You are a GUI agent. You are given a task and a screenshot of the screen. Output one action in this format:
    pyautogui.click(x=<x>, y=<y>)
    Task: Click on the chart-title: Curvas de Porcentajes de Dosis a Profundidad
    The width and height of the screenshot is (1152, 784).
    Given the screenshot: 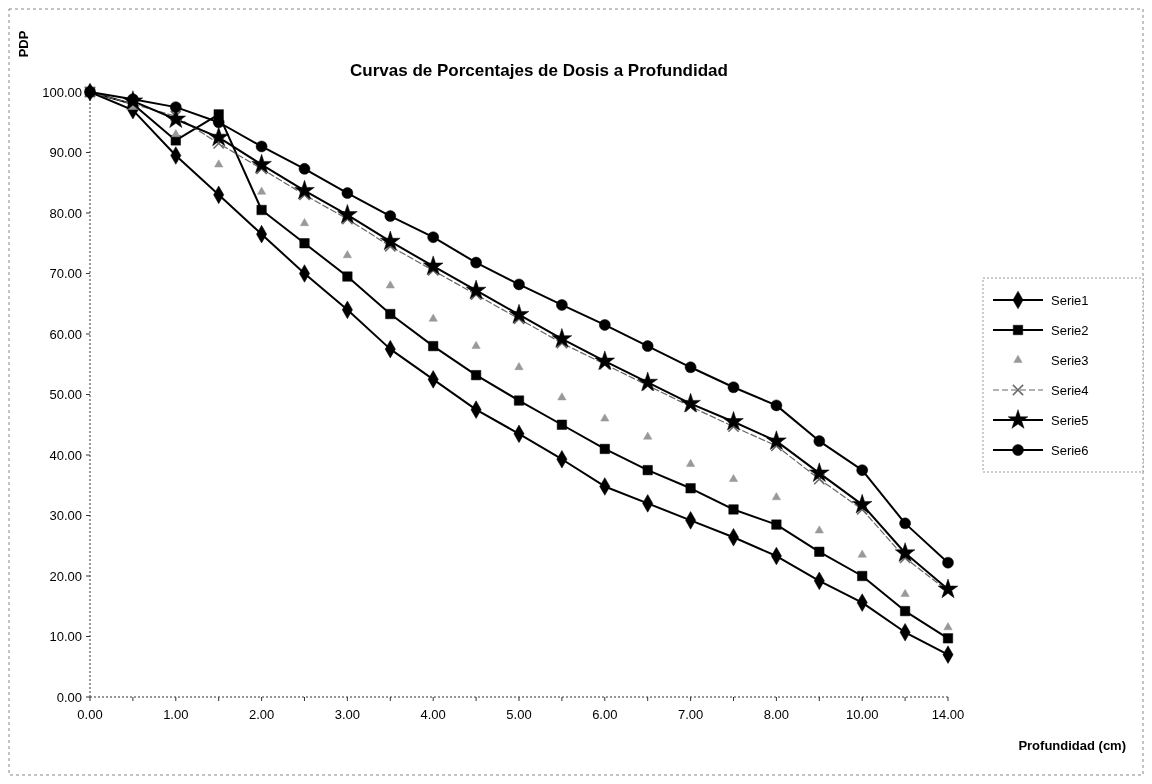 What is the action you would take?
    pyautogui.click(x=539, y=70)
    